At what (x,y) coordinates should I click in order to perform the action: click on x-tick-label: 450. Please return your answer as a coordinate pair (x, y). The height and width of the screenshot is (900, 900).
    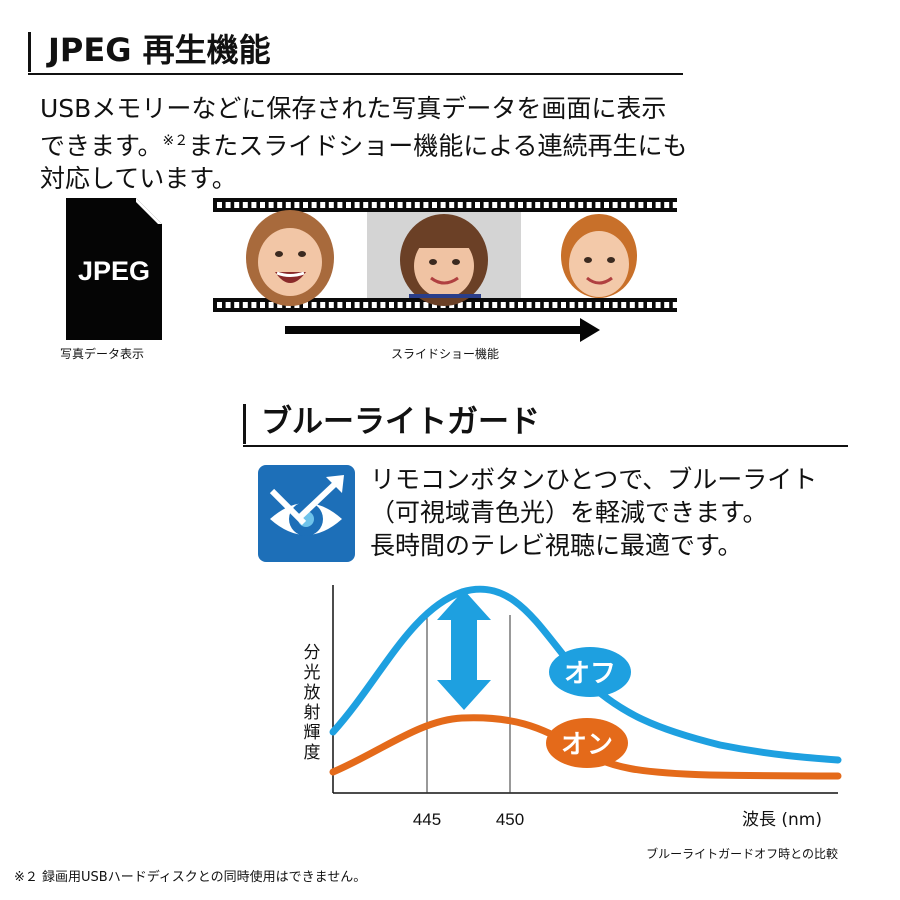
    Looking at the image, I should click on (510, 819).